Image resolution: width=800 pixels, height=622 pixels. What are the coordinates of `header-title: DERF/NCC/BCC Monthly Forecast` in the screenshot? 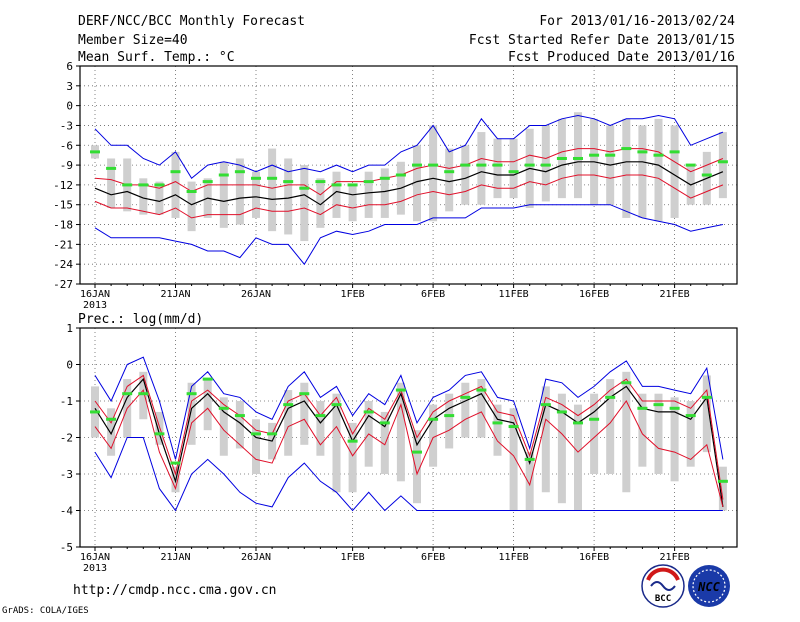 It's located at (191, 21).